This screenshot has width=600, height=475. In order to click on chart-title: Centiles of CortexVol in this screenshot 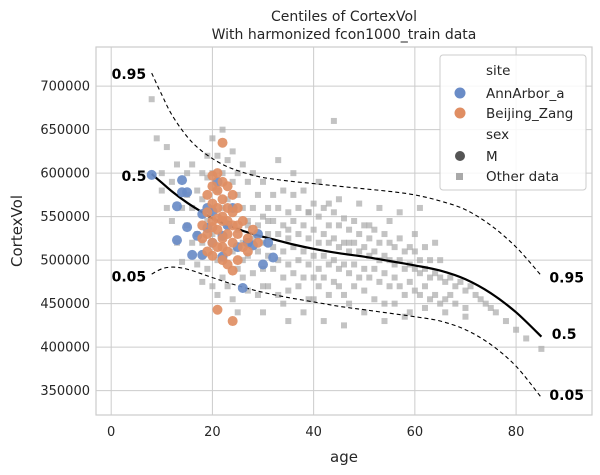, I will do `click(344, 17)`.